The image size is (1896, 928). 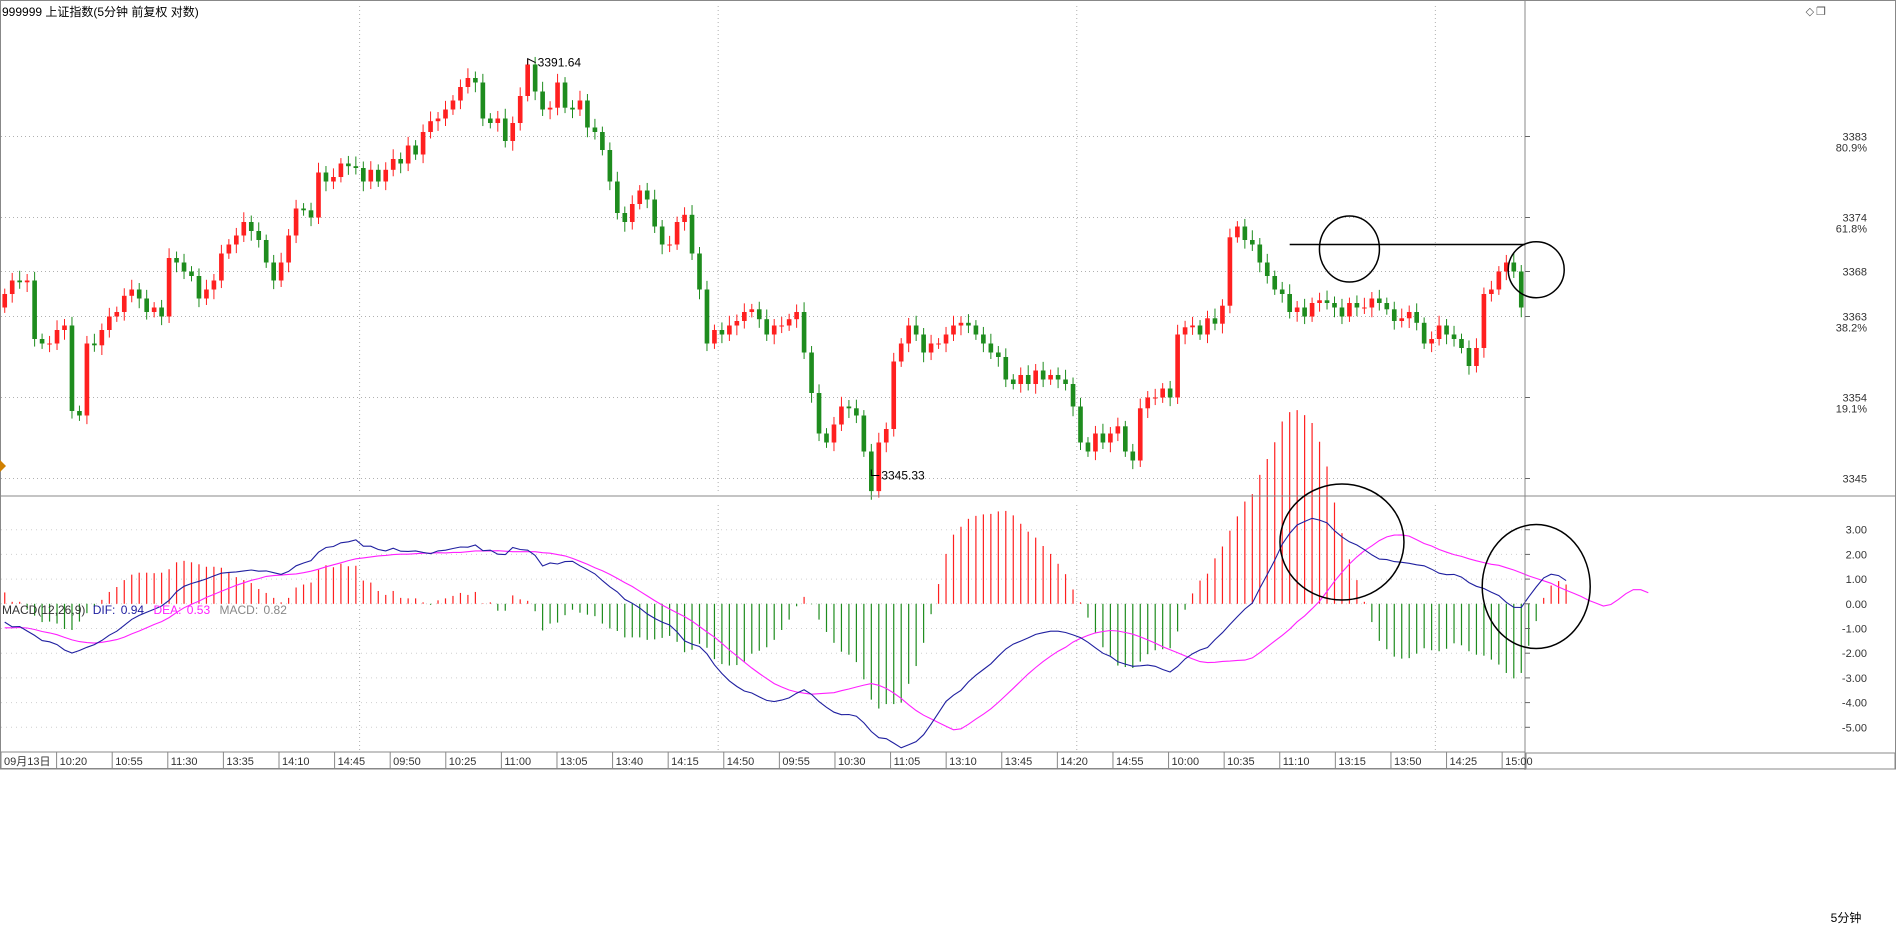 What do you see at coordinates (560, 63) in the screenshot?
I see `high-label: 3391.64` at bounding box center [560, 63].